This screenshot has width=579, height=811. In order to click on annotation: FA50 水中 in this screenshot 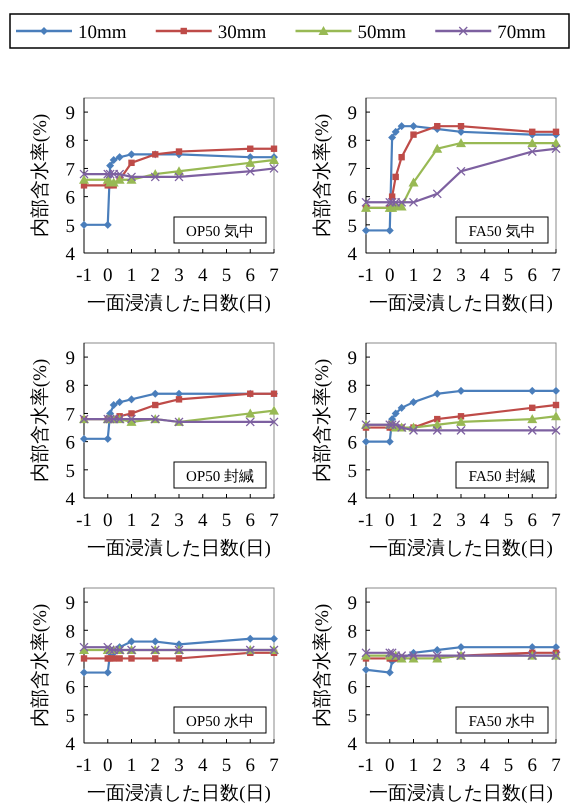, I will do `click(502, 721)`.